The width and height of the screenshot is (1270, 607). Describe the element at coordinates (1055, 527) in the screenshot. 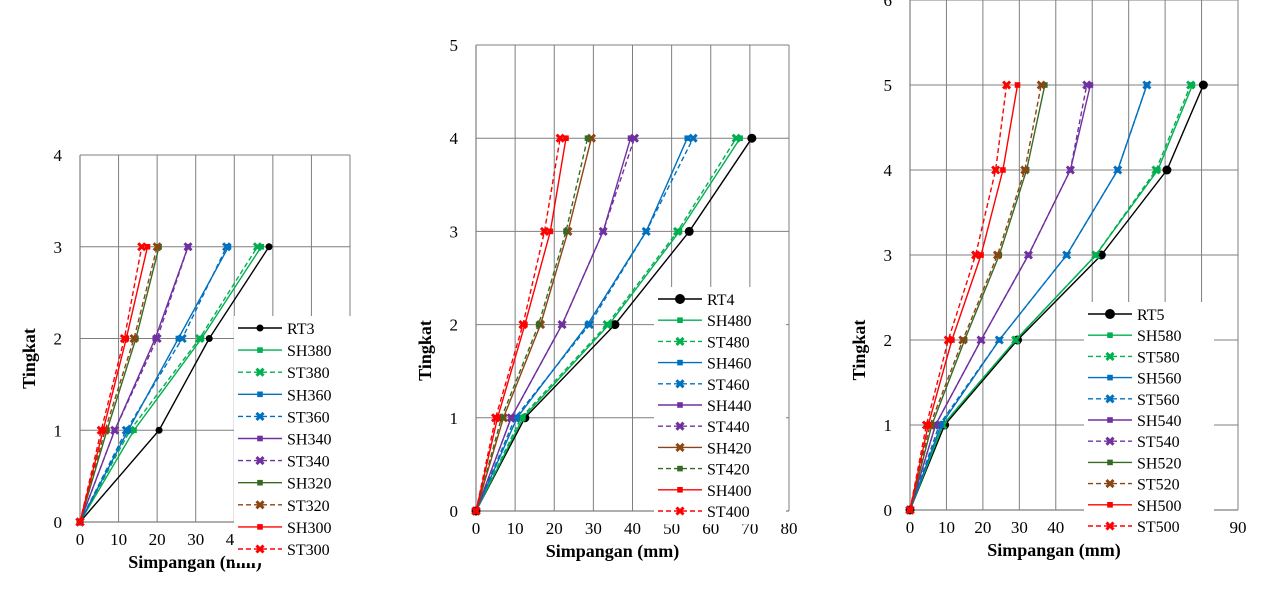

I see `x-tick-label: 40` at that location.